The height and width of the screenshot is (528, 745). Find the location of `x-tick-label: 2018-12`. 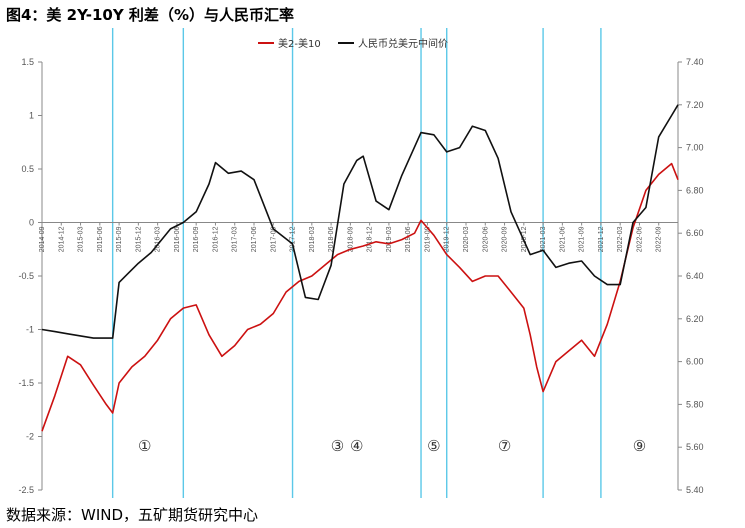

x-tick-label: 2018-12 is located at coordinates (370, 239).